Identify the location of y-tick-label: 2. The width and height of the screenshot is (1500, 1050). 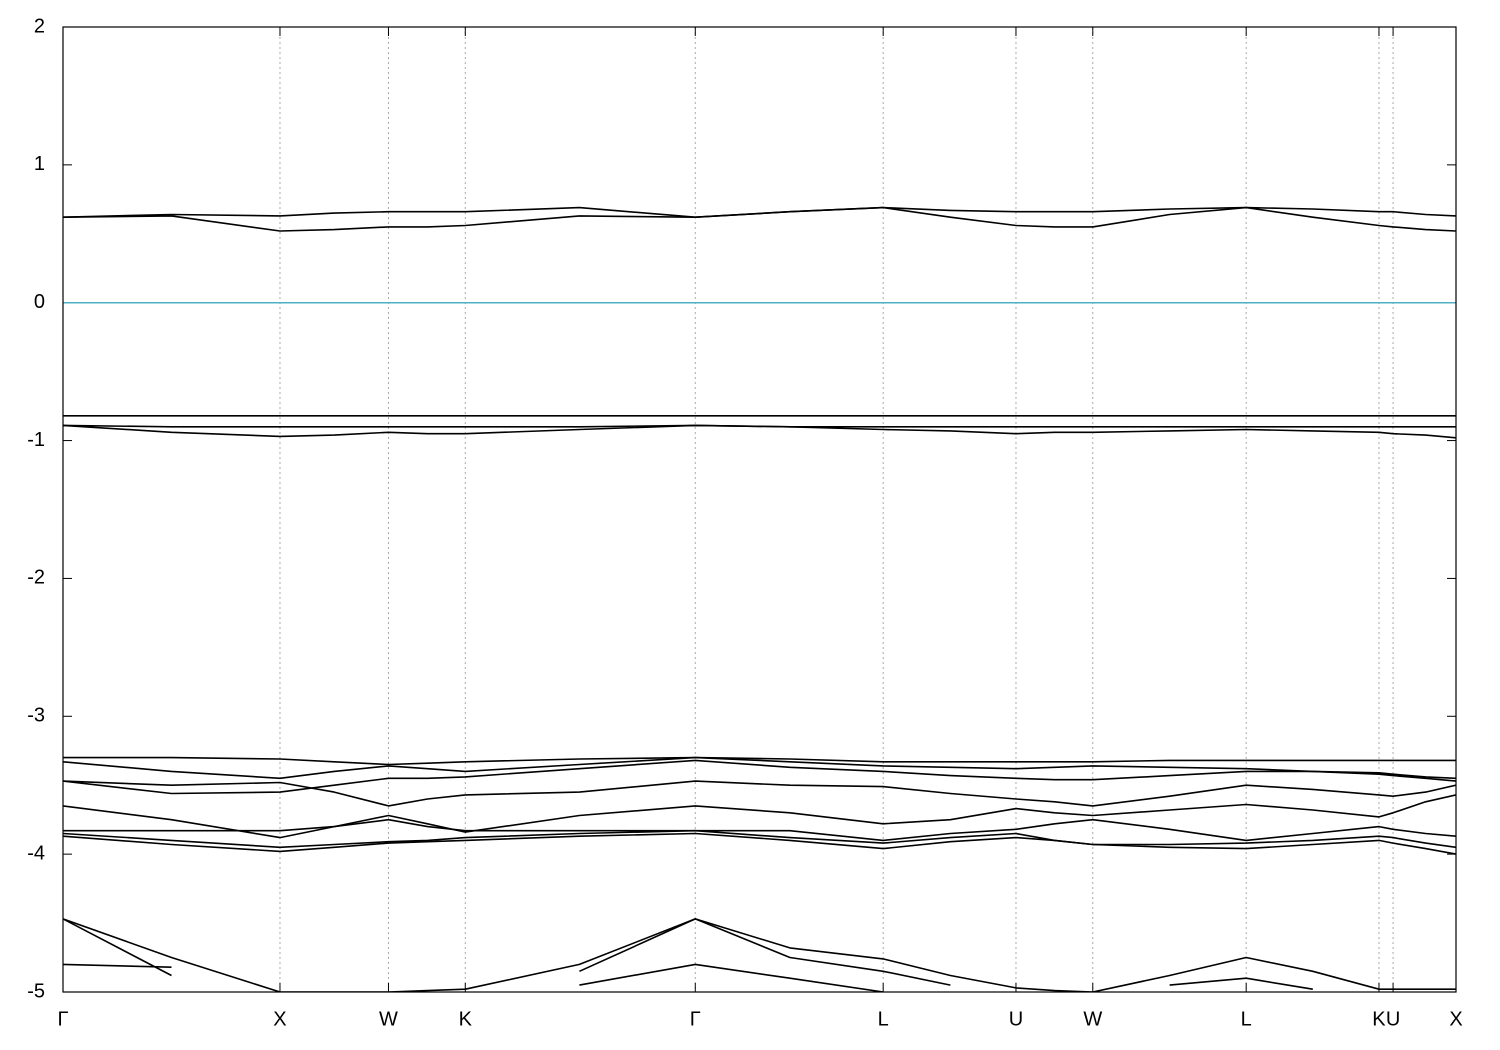
(39, 26).